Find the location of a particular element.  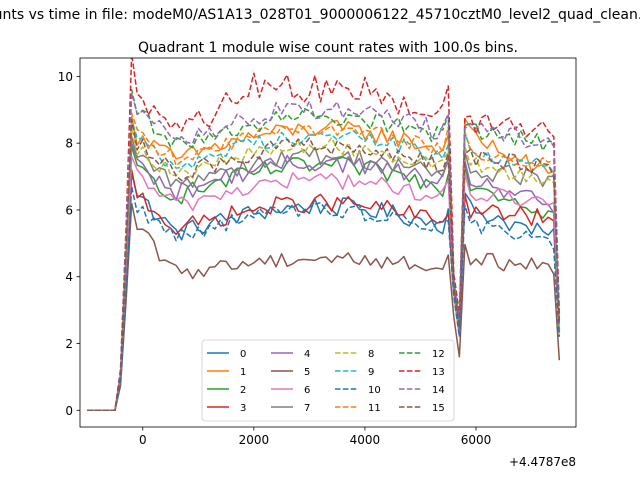

y-tick-label: 10 is located at coordinates (65, 77).